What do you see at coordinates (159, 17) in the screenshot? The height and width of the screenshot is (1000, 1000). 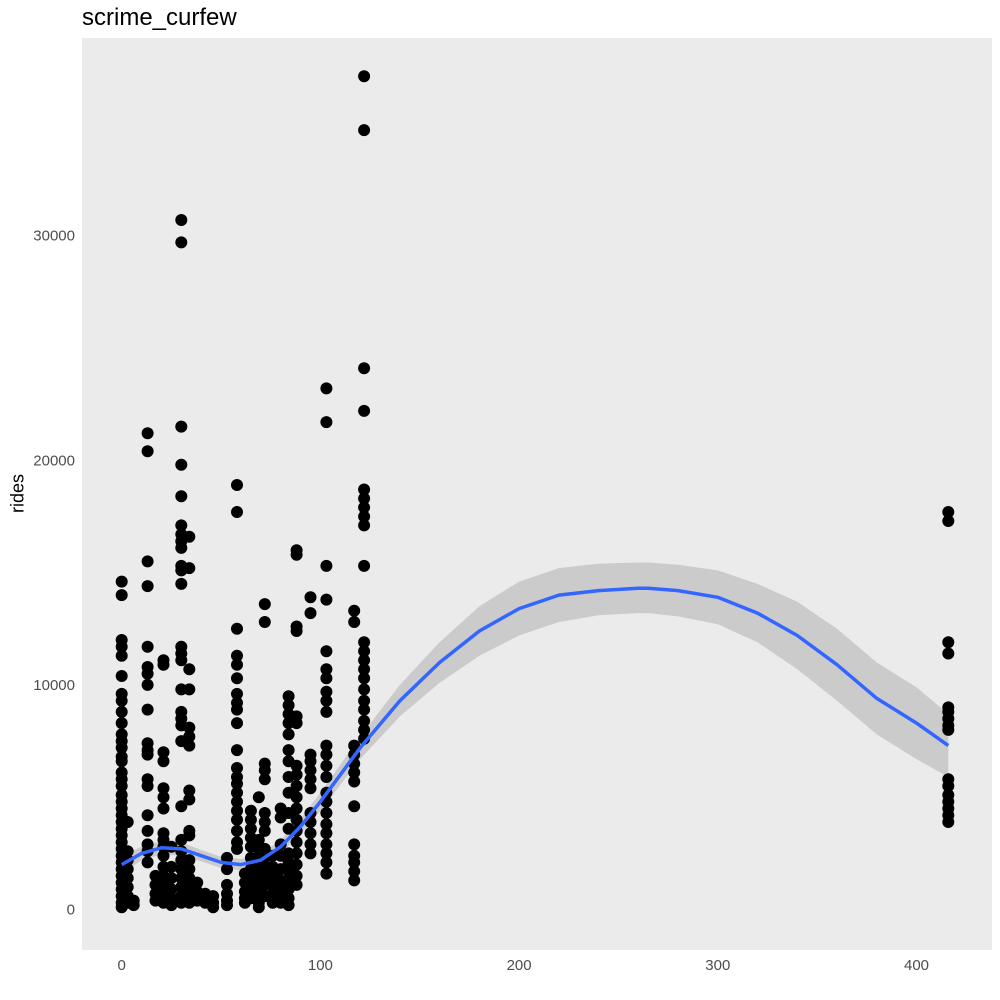 I see `chart-title: scrime_curfew` at bounding box center [159, 17].